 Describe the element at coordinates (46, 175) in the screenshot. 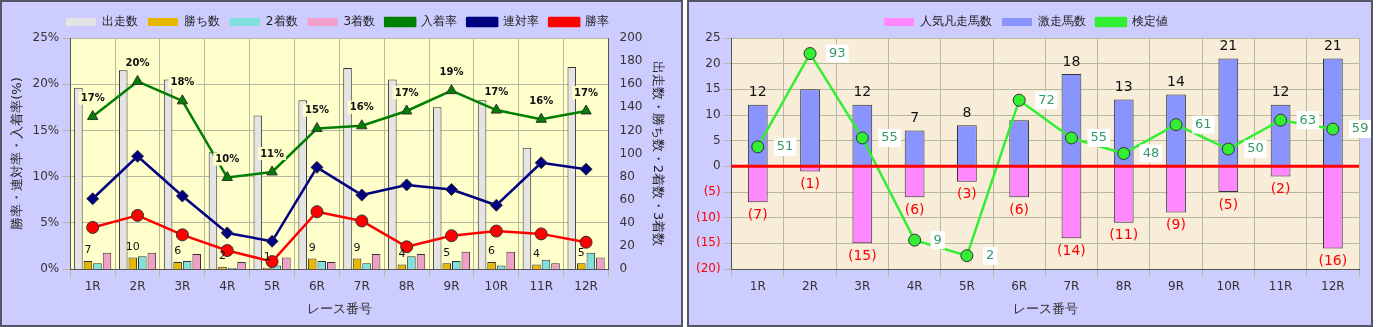

I see `y-tick-label: 10%` at that location.